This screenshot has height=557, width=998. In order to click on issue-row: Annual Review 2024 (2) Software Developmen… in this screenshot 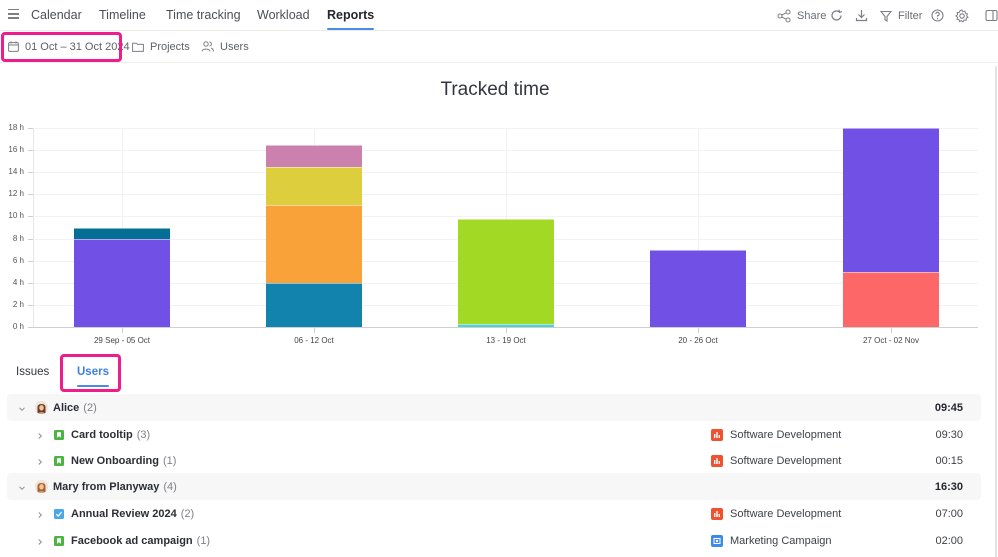, I will do `click(494, 513)`.